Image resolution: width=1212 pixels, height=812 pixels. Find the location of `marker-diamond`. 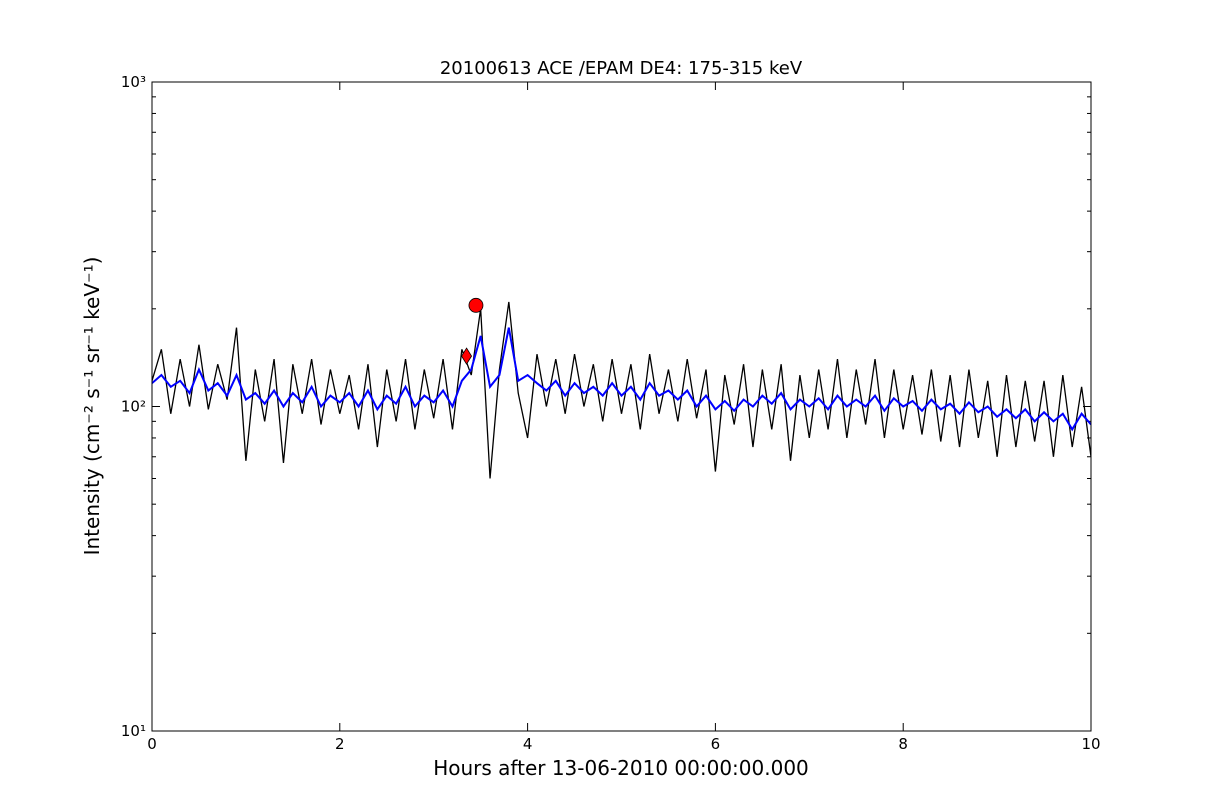

marker-diamond is located at coordinates (467, 356).